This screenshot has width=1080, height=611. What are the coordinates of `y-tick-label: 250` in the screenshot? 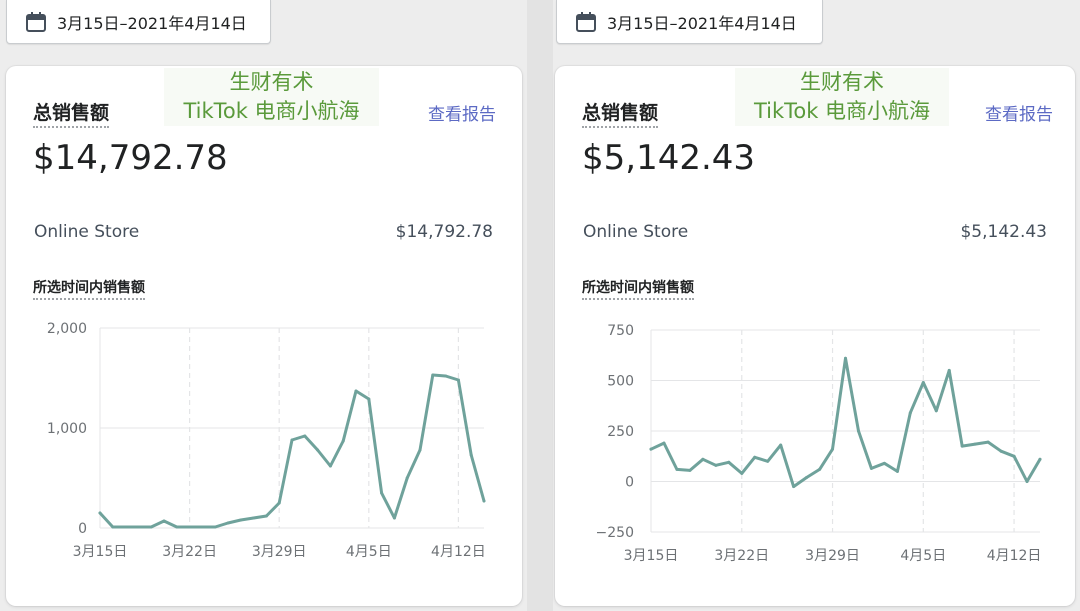 It's located at (620, 432).